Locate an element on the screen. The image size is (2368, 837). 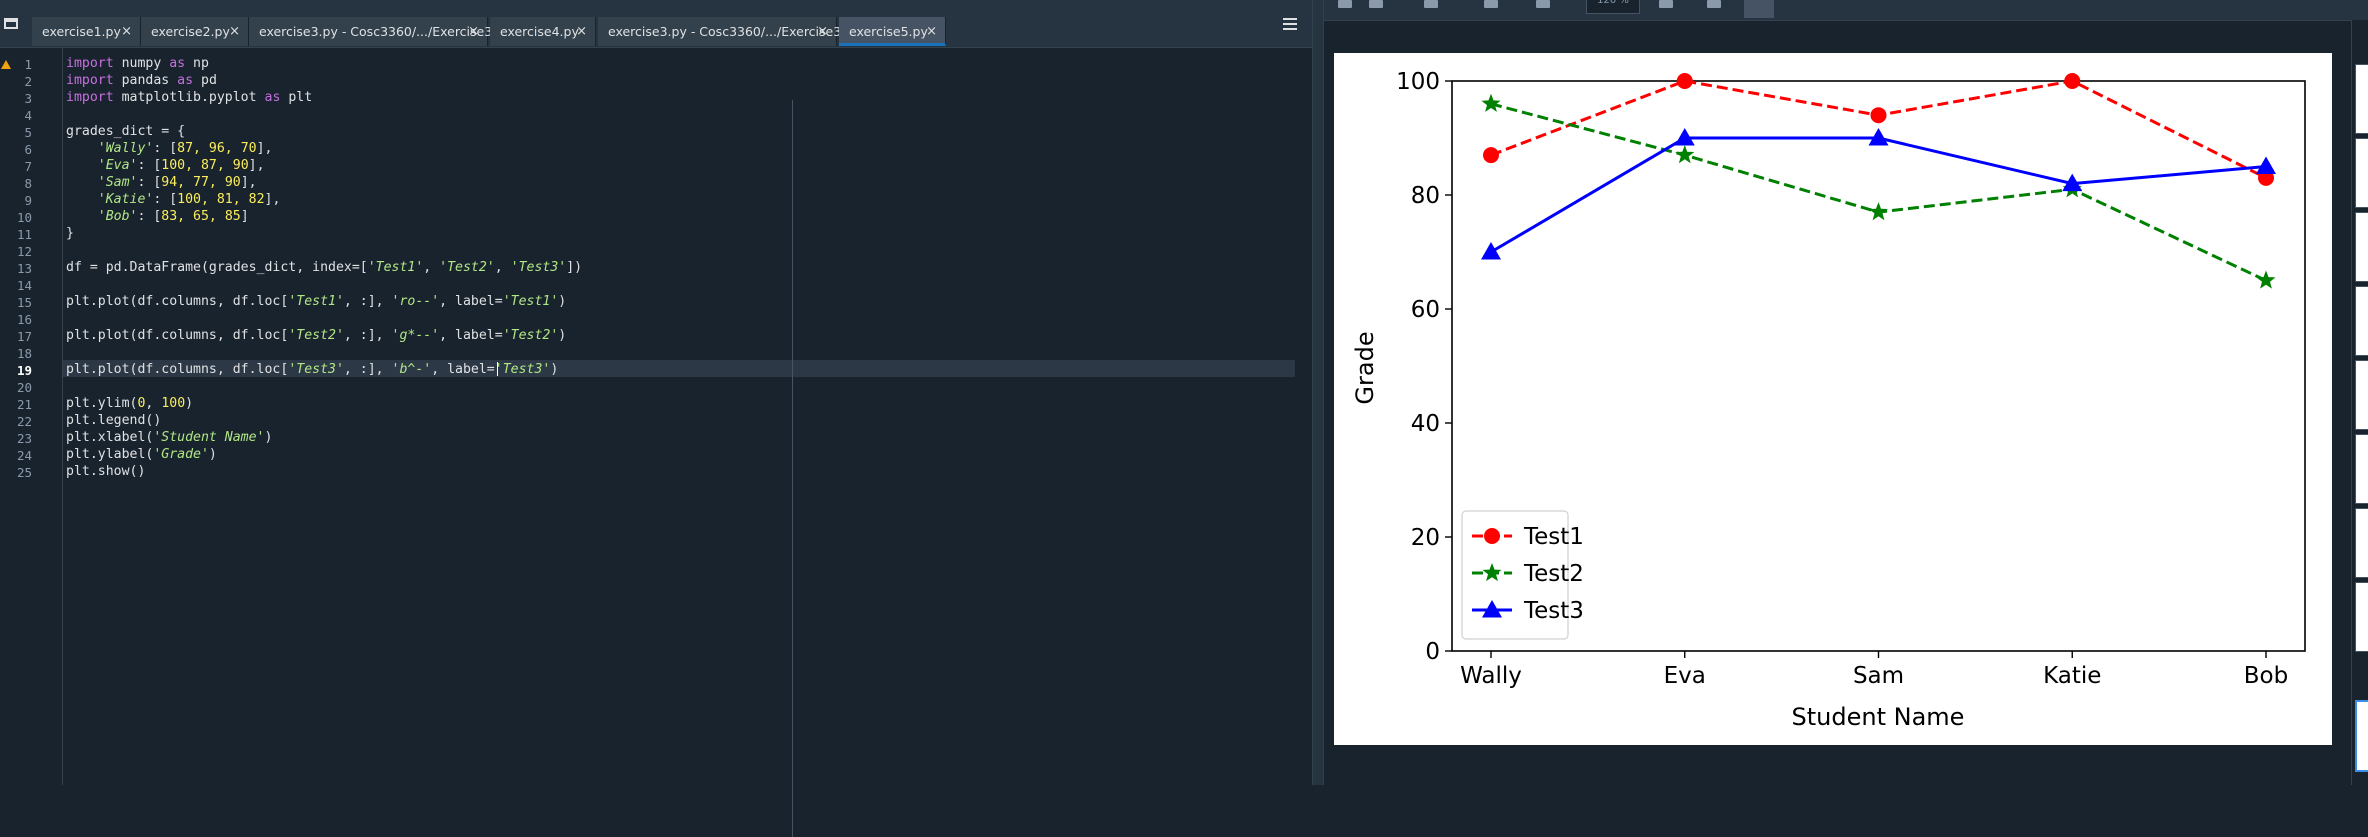
code-line-25: plt.show() is located at coordinates (106, 471).